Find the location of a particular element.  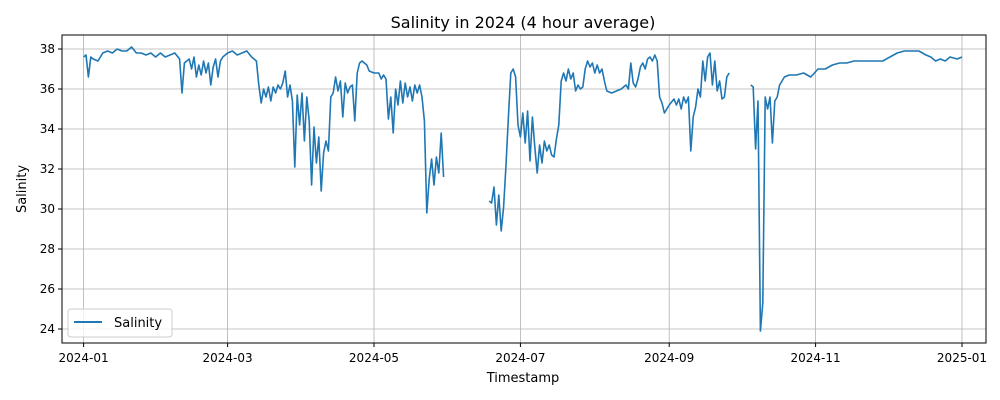

y-tick-label: 32 is located at coordinates (47, 169).